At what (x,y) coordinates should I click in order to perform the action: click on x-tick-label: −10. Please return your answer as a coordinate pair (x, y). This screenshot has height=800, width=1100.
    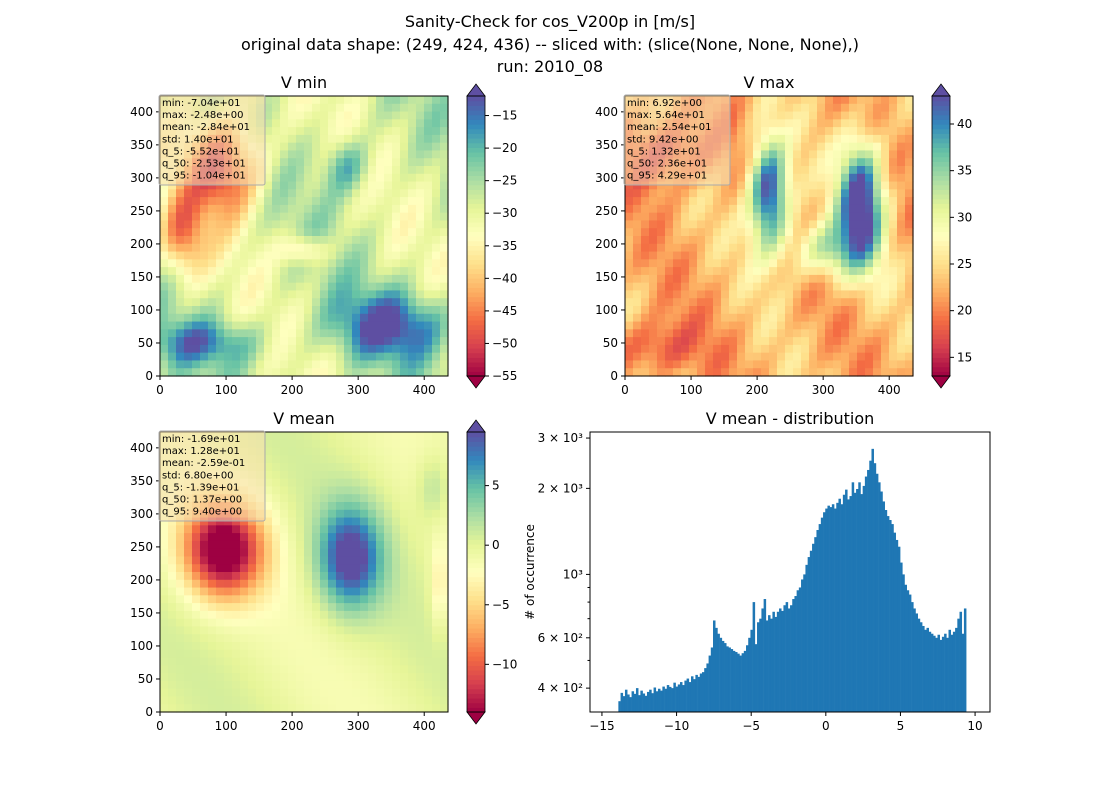
    Looking at the image, I should click on (676, 726).